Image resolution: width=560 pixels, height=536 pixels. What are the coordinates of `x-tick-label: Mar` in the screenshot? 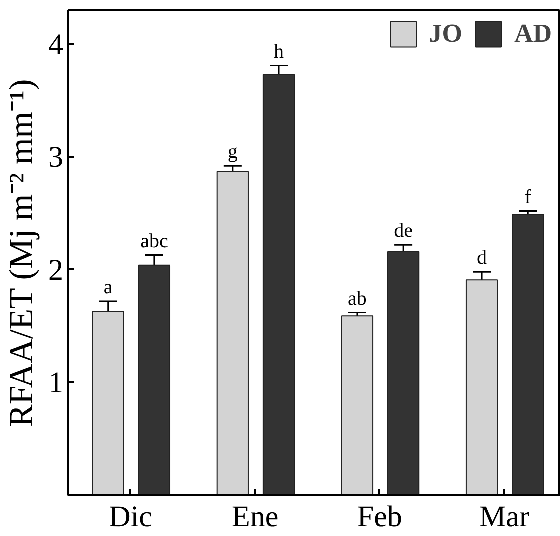 It's located at (504, 517).